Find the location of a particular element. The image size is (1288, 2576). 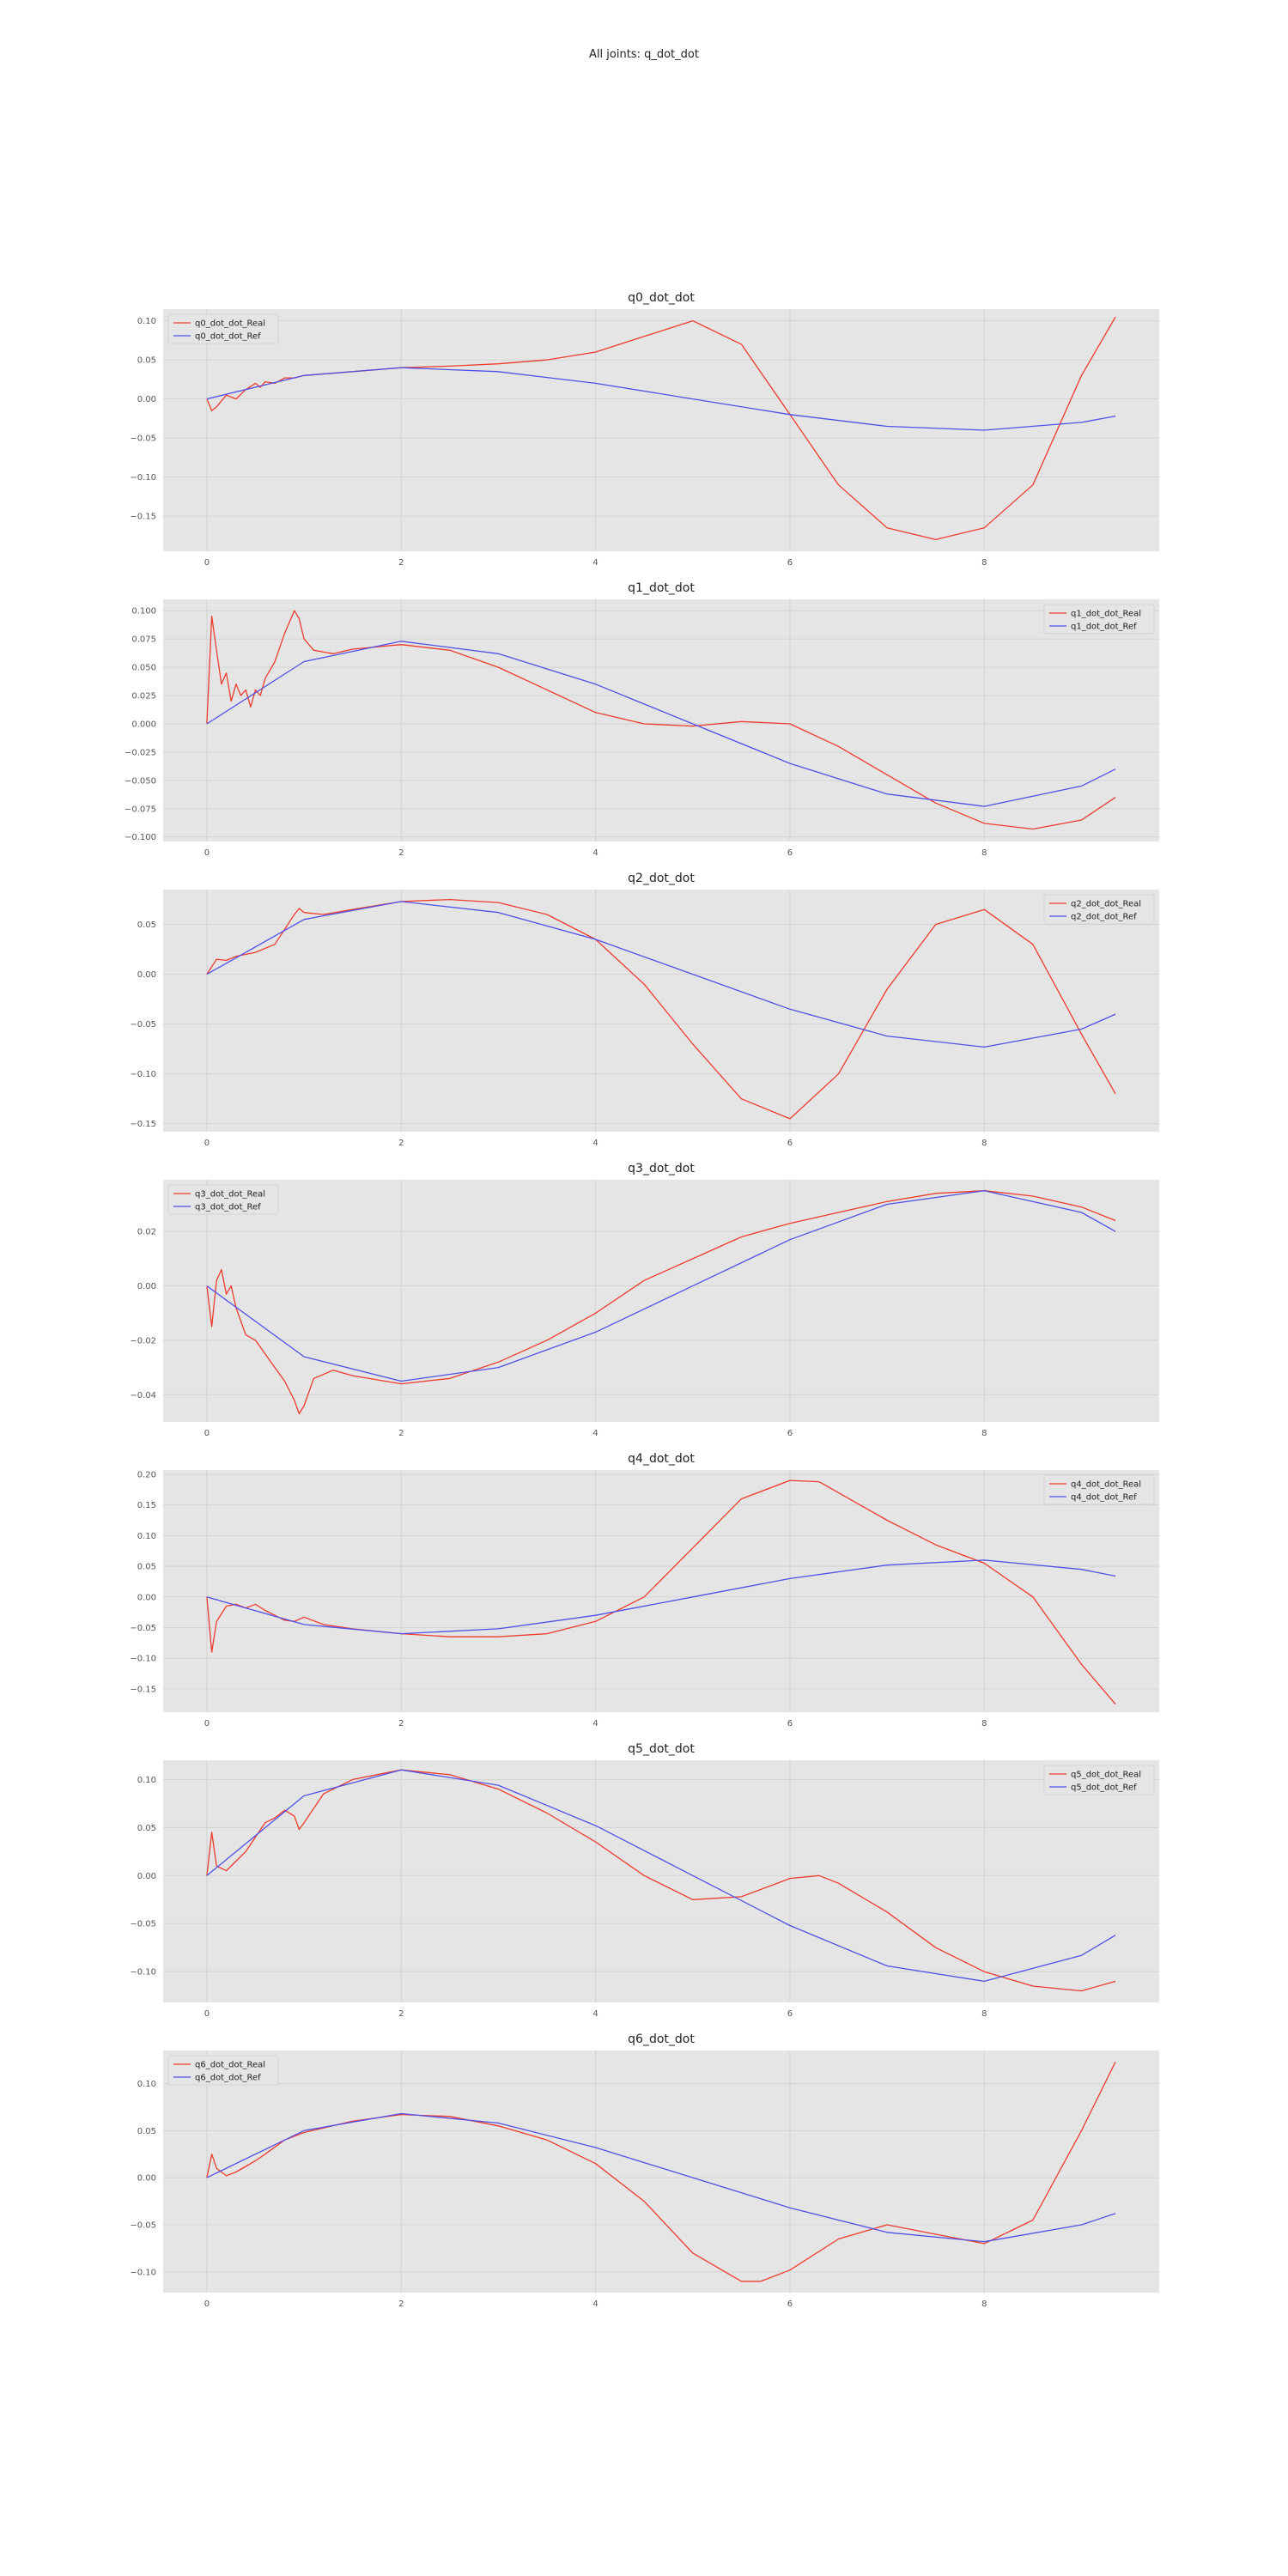

series-line-q0_dot_dot_Ref is located at coordinates (661, 399).